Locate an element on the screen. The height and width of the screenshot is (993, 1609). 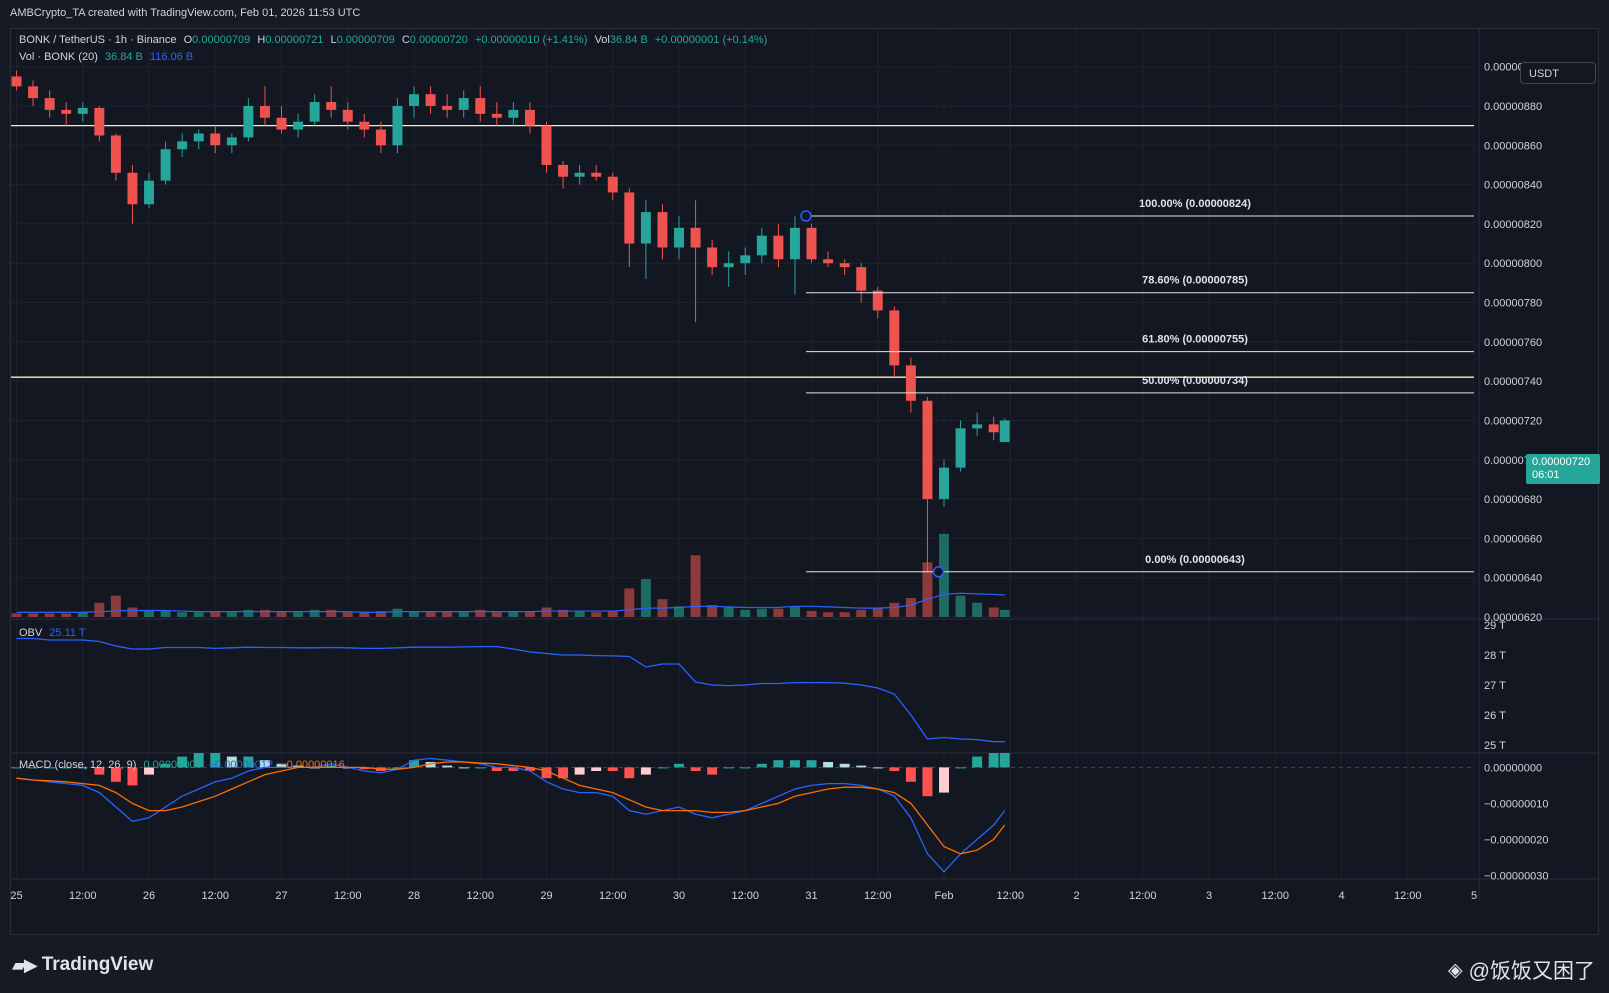
y-tick-label: 0.00000640 is located at coordinates (1513, 579).